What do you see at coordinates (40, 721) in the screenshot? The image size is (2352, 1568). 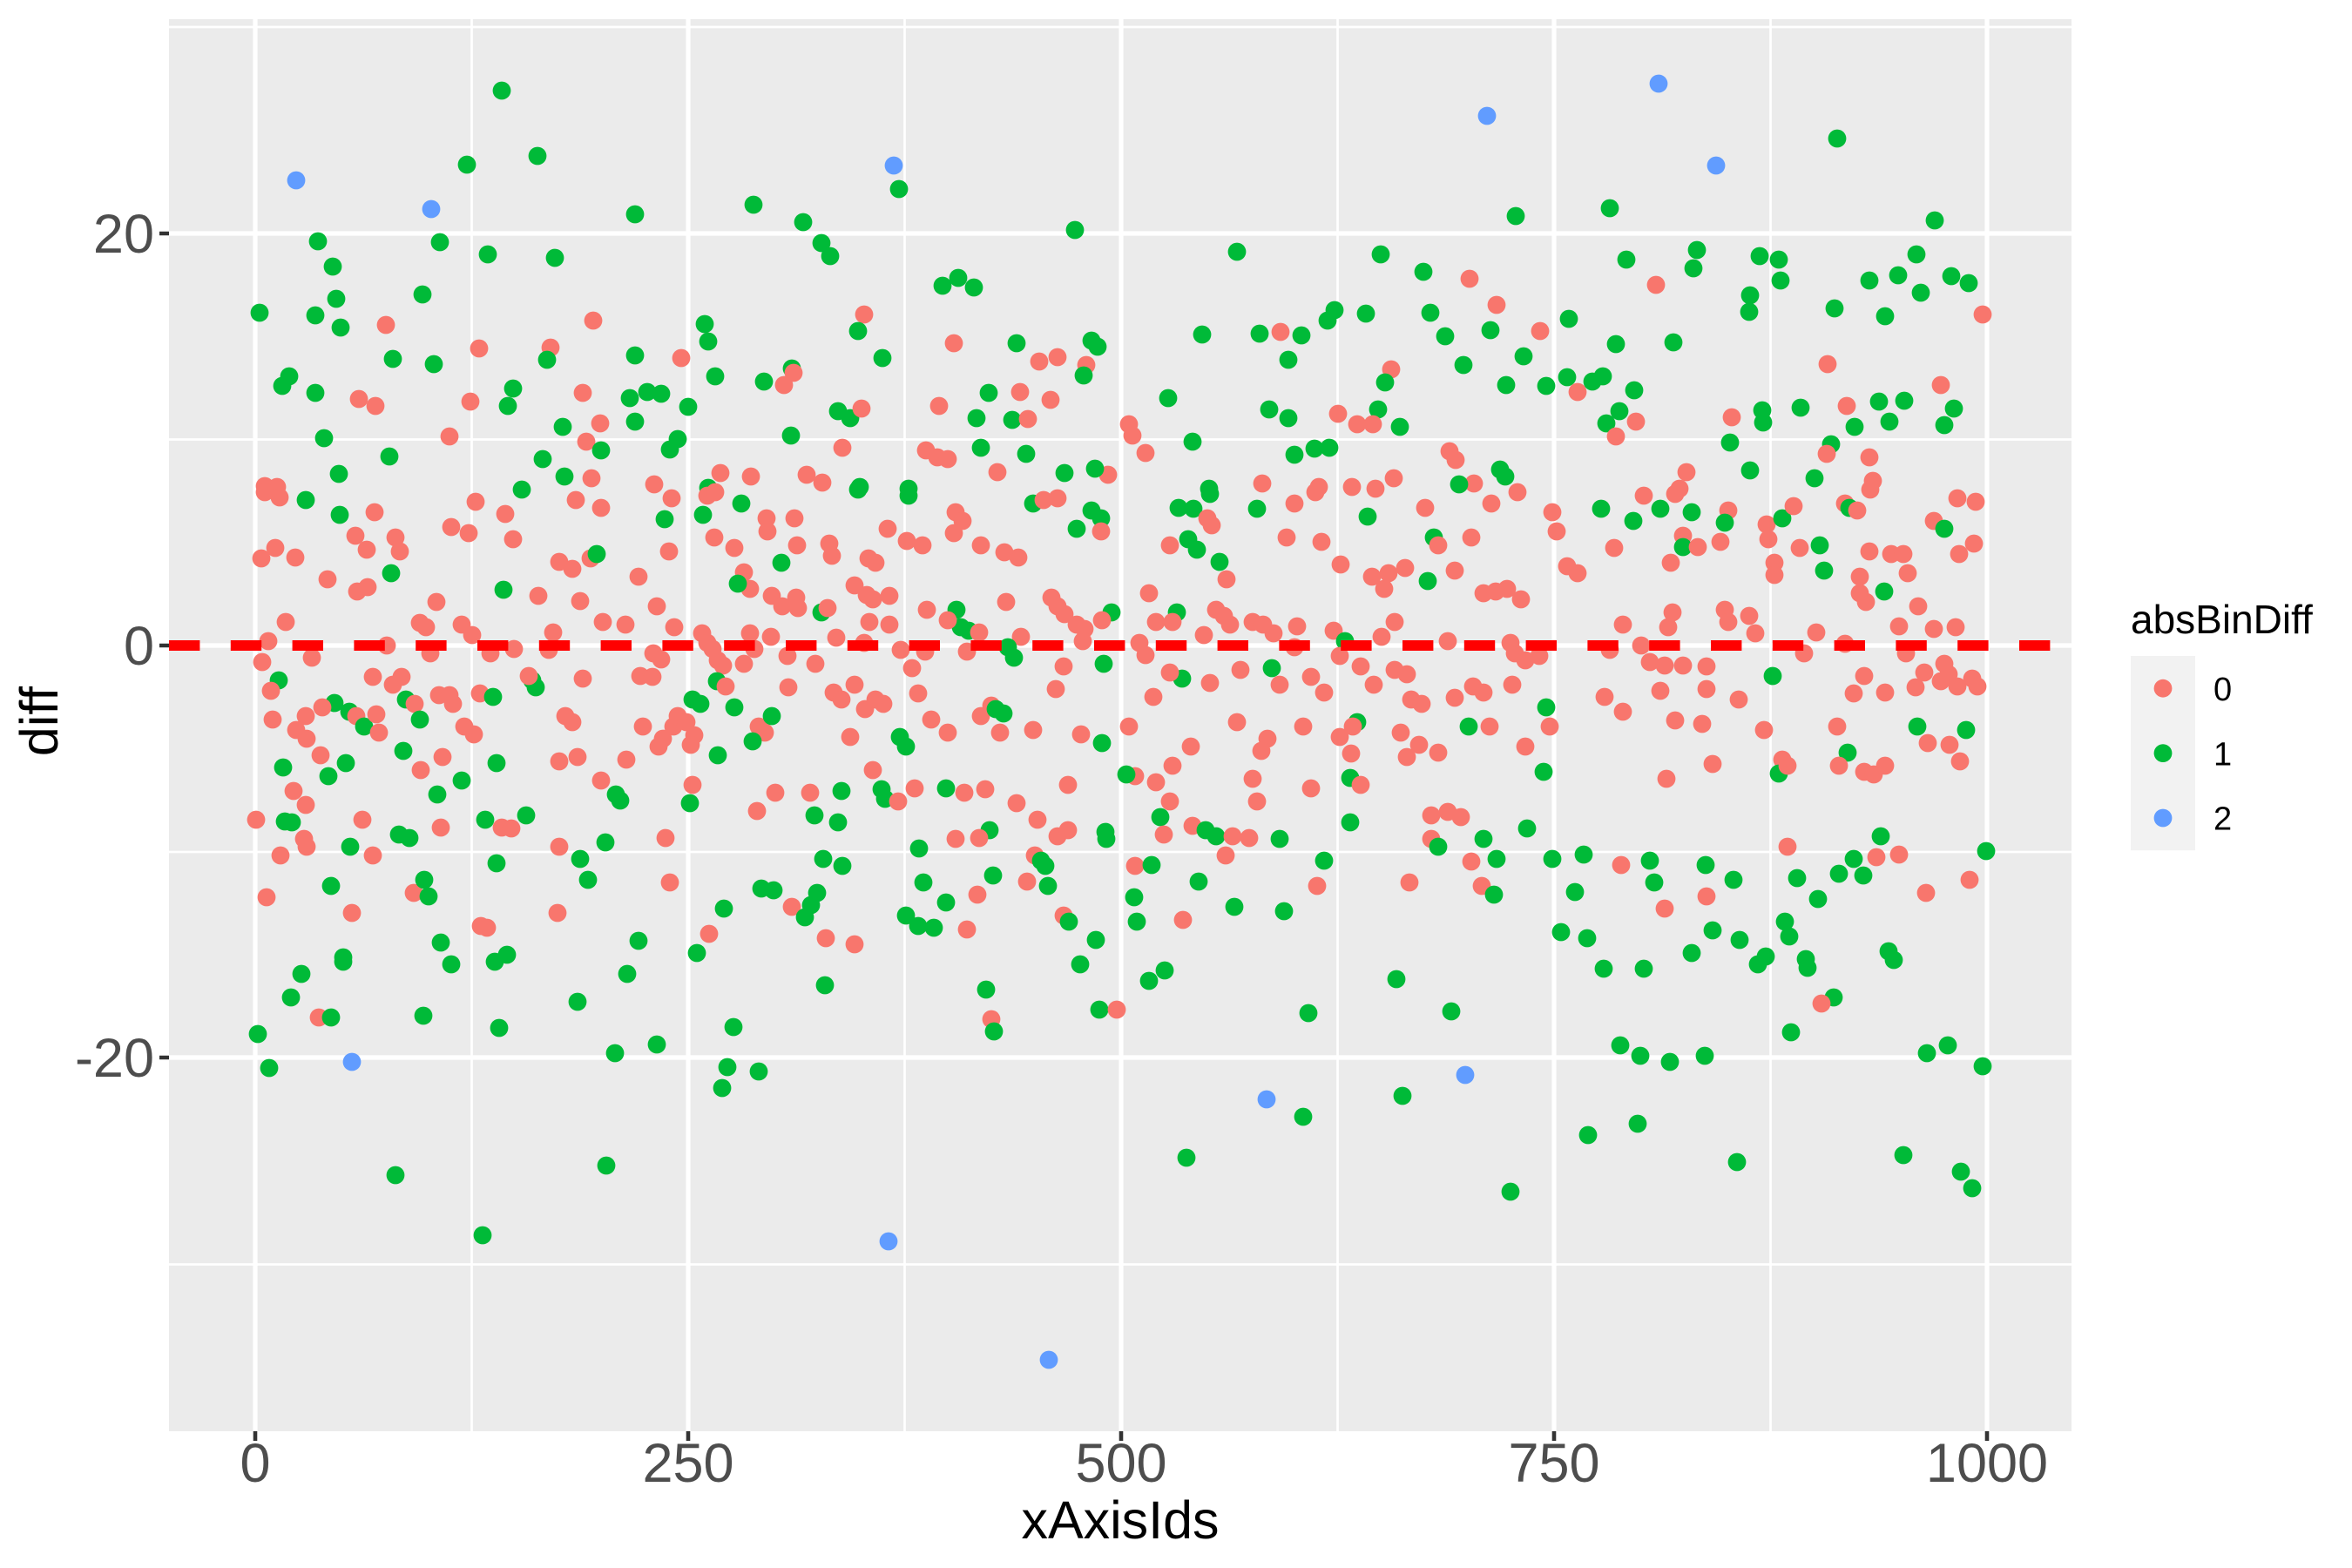 I see `svg-text: diff` at bounding box center [40, 721].